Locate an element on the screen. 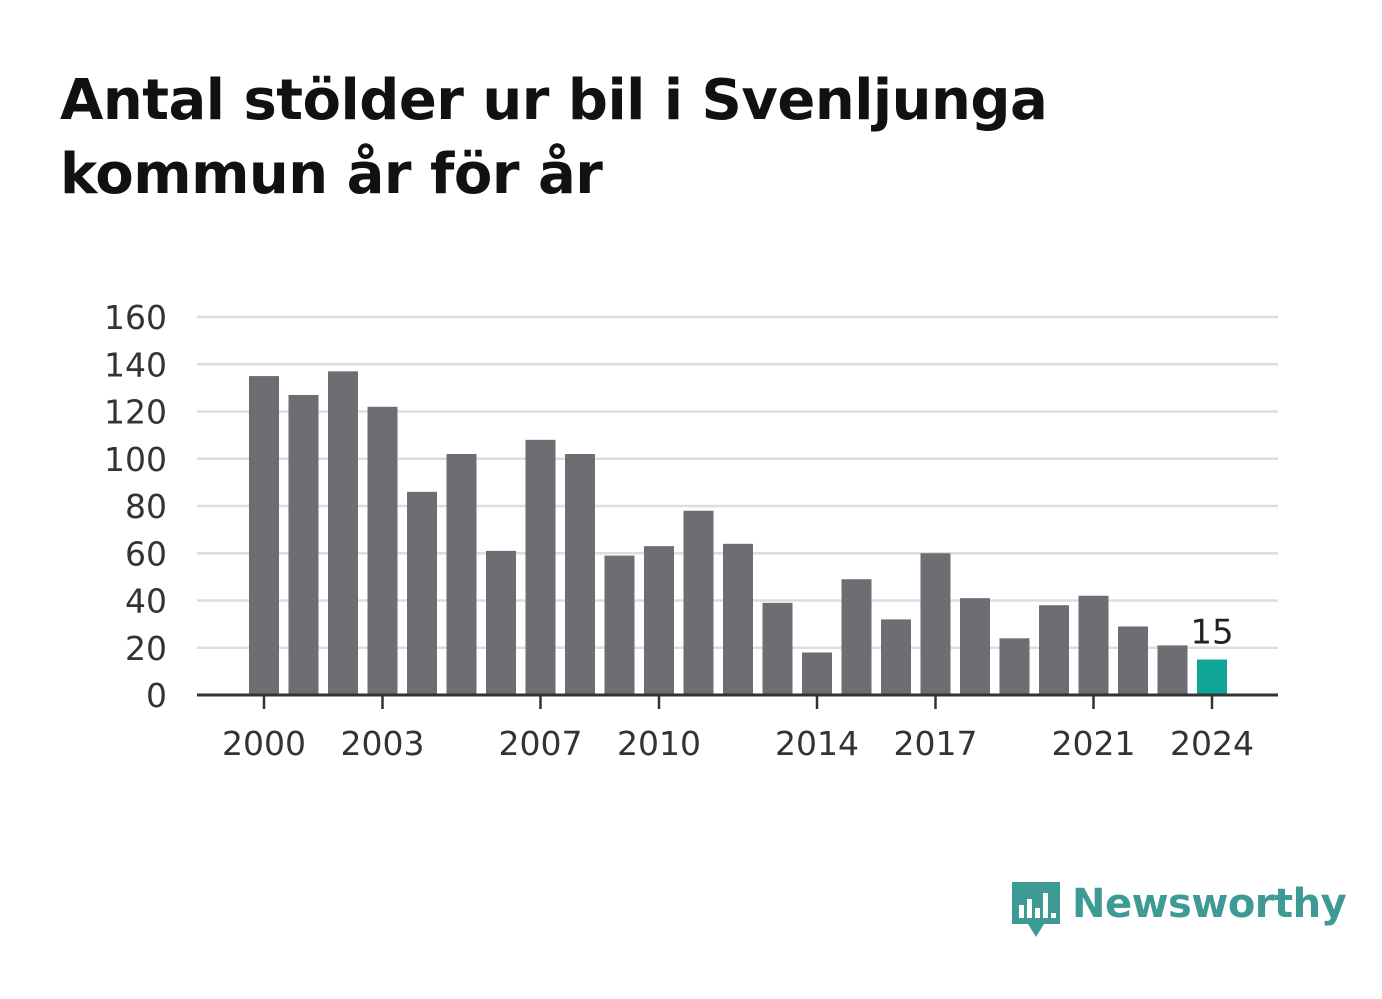 The width and height of the screenshot is (1382, 999). y-tick-label: 80 is located at coordinates (146, 506).